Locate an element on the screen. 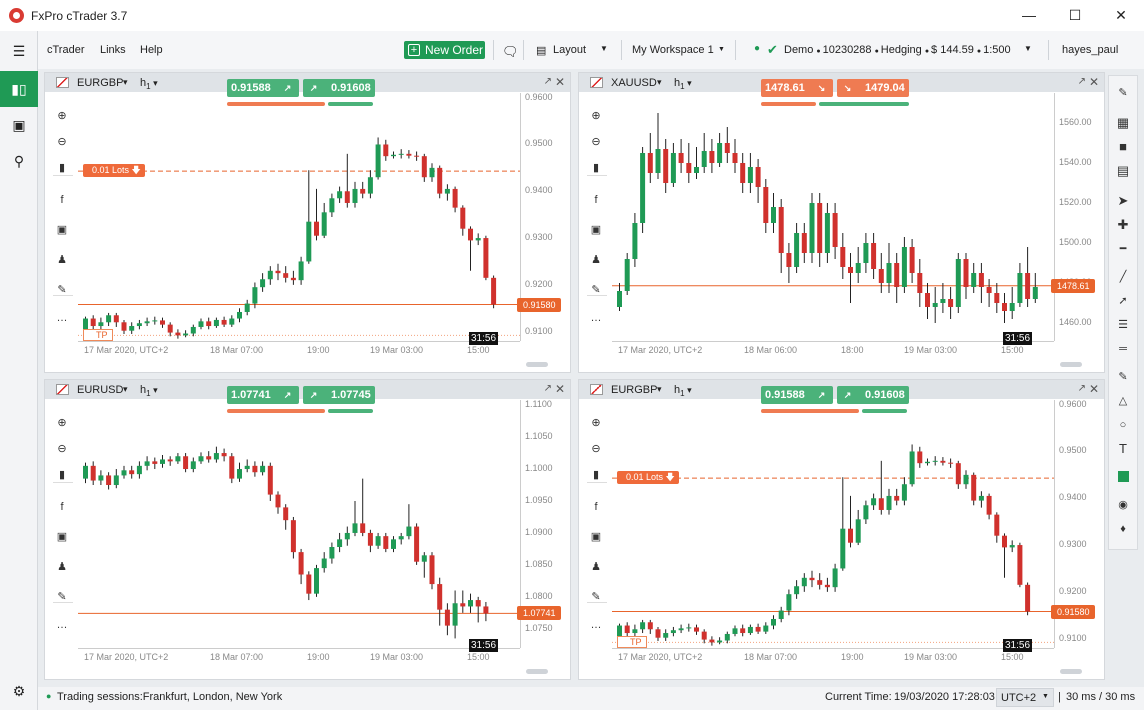 The width and height of the screenshot is (1144, 710). single-layout-icon: ■ is located at coordinates (1123, 146).